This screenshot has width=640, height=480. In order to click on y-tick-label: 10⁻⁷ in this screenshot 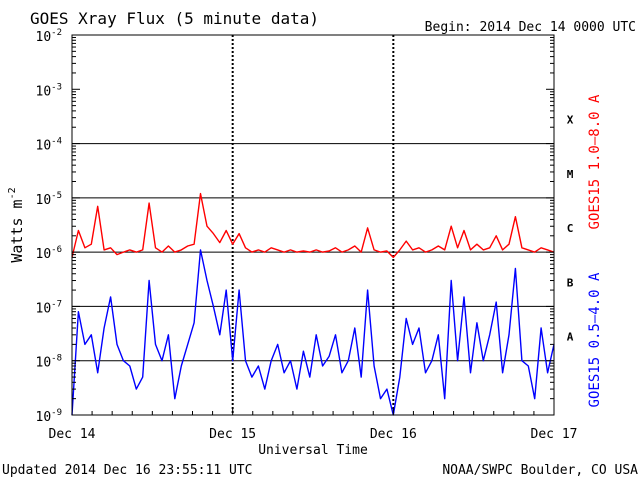, I will do `click(49, 307)`.